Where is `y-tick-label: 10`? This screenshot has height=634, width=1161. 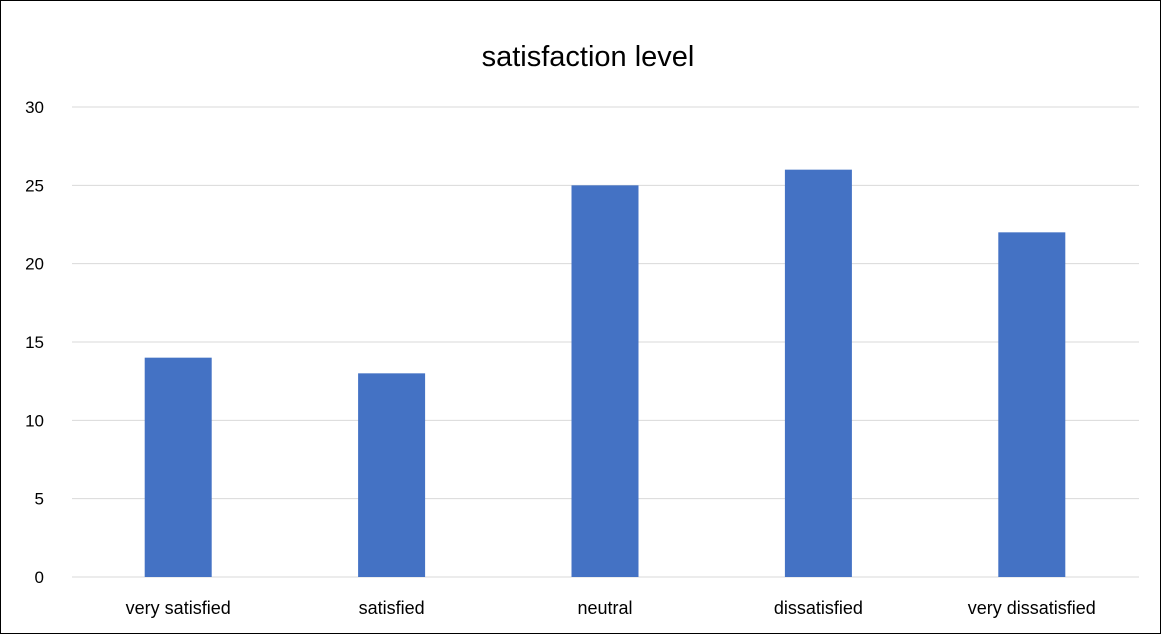 y-tick-label: 10 is located at coordinates (34, 420).